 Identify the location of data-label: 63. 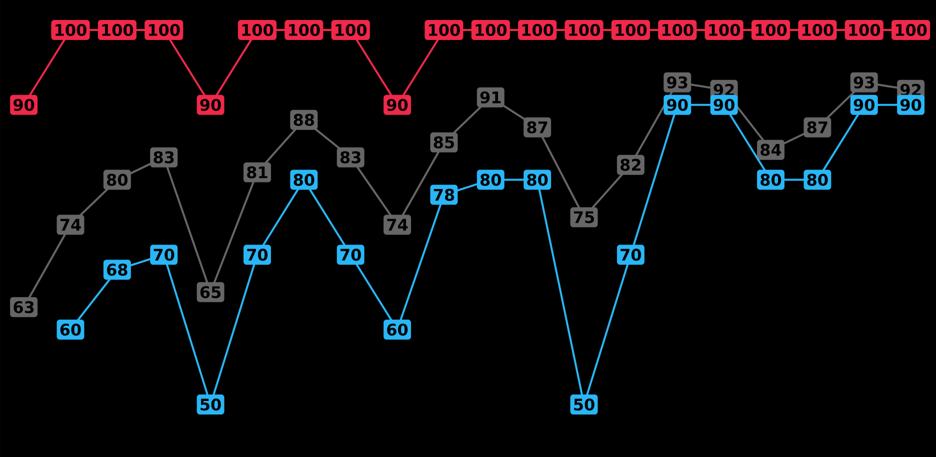
(24, 307).